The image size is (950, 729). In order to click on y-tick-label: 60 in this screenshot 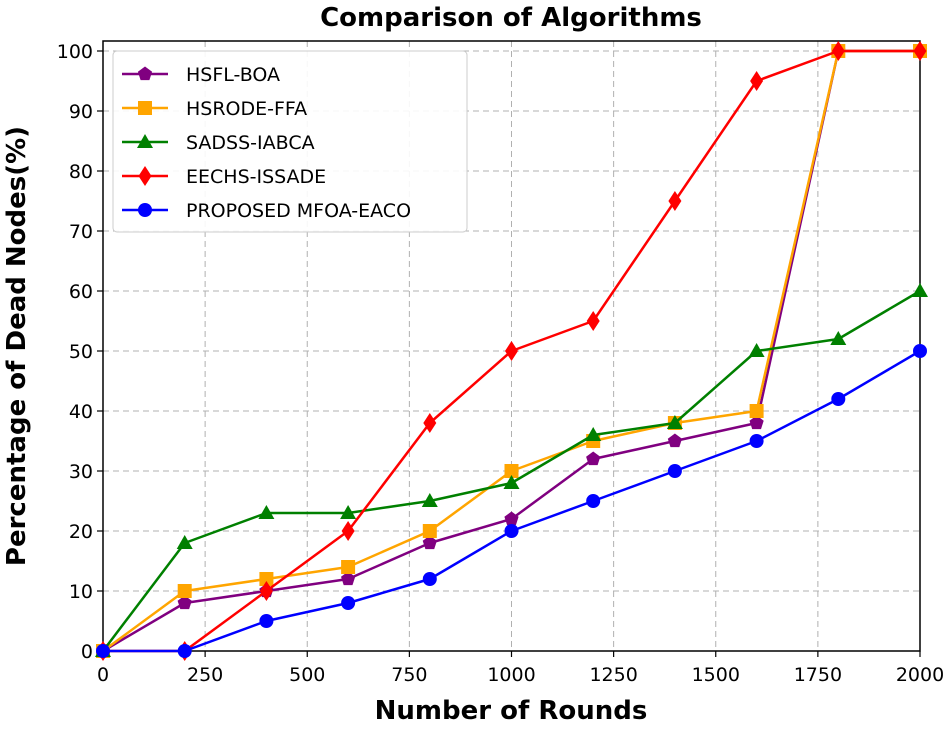, I will do `click(81, 292)`.